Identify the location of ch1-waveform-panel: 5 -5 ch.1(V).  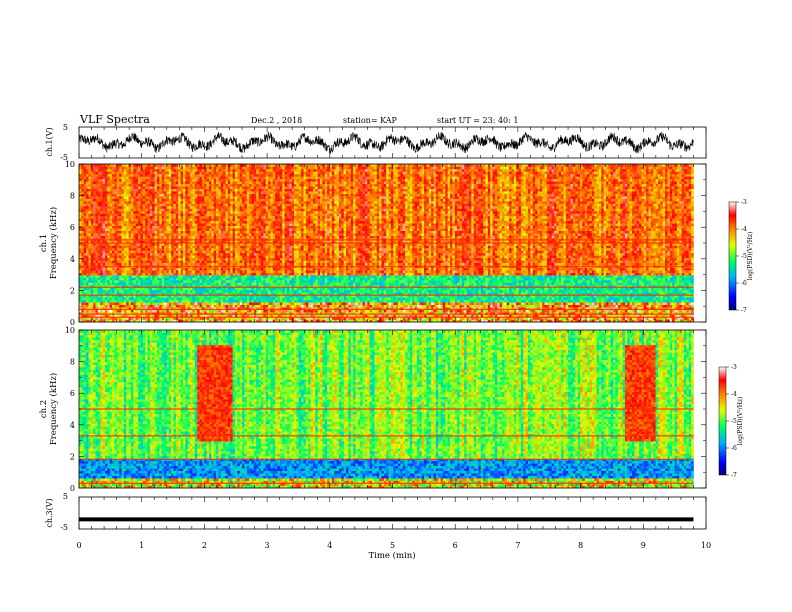
(375, 142).